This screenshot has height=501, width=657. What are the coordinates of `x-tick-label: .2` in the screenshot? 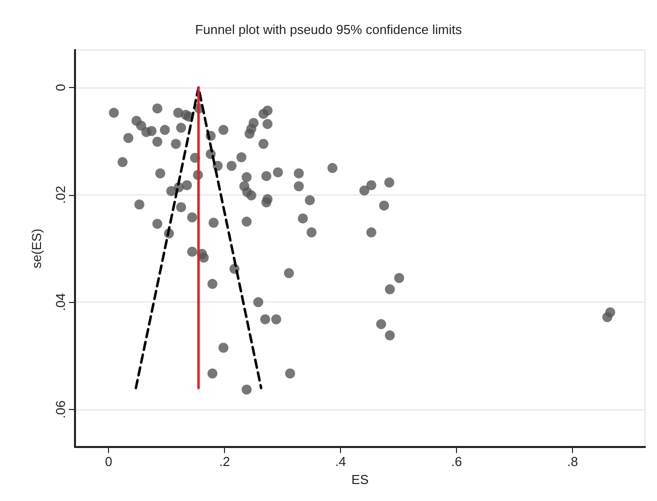 It's located at (224, 461).